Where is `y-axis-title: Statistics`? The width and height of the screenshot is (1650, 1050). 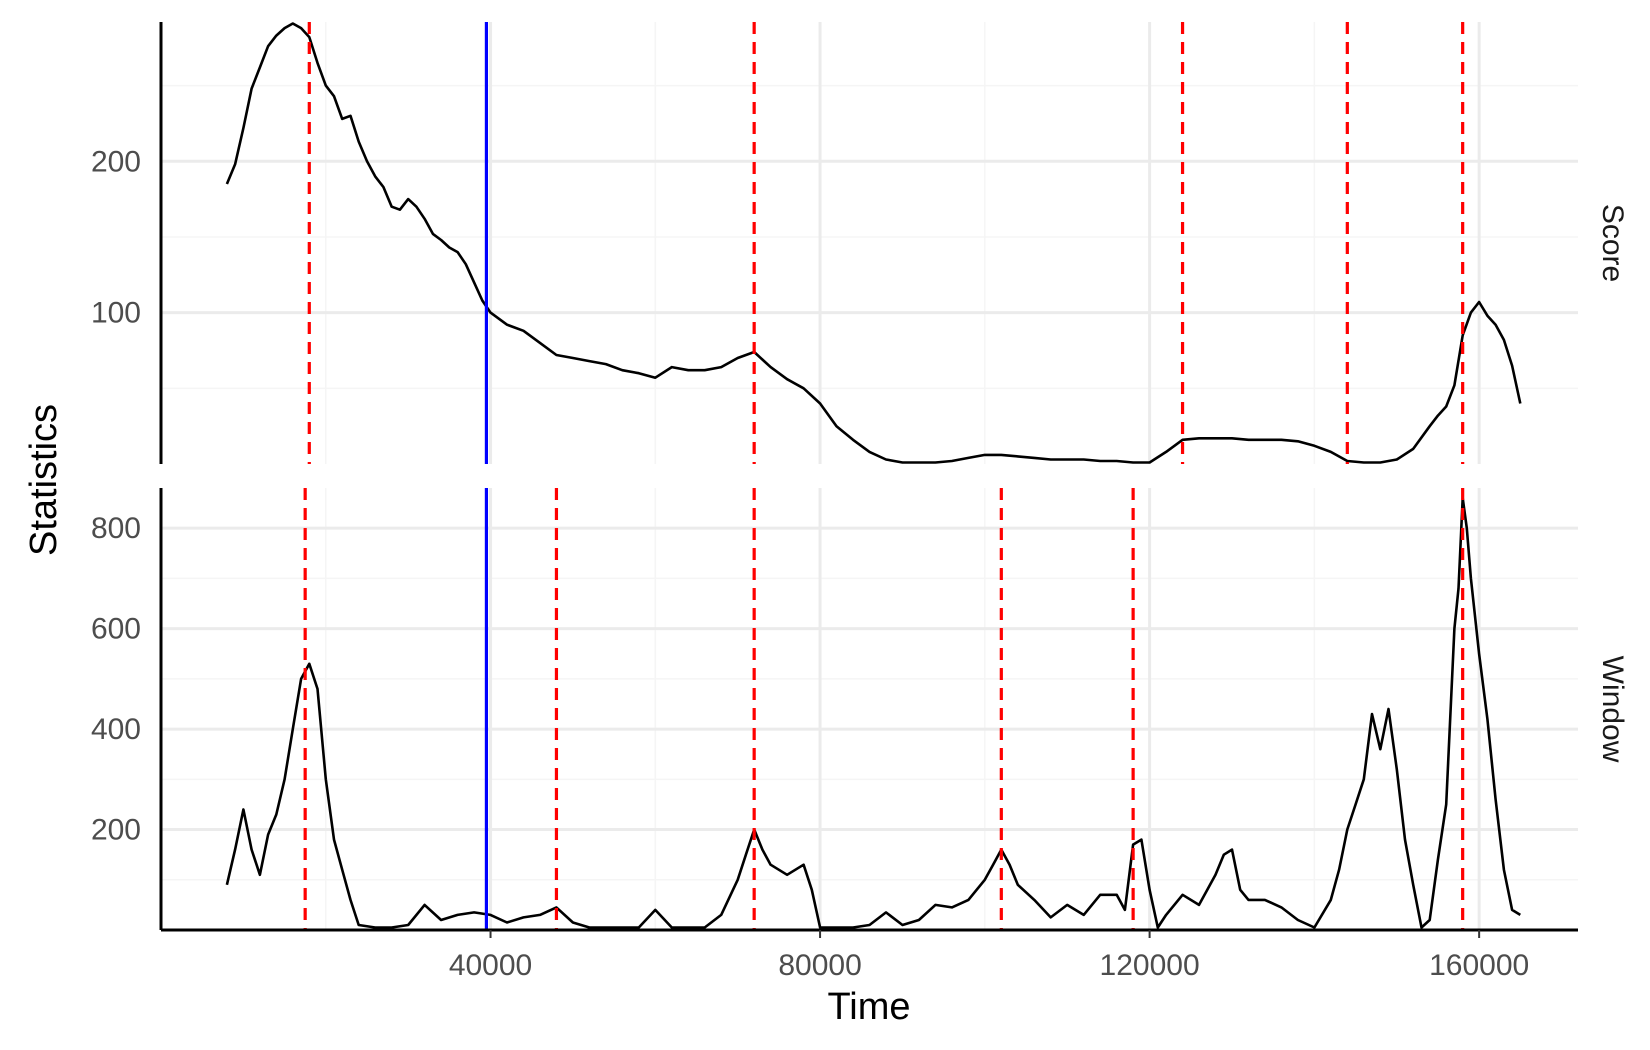
y-axis-title: Statistics is located at coordinates (44, 480).